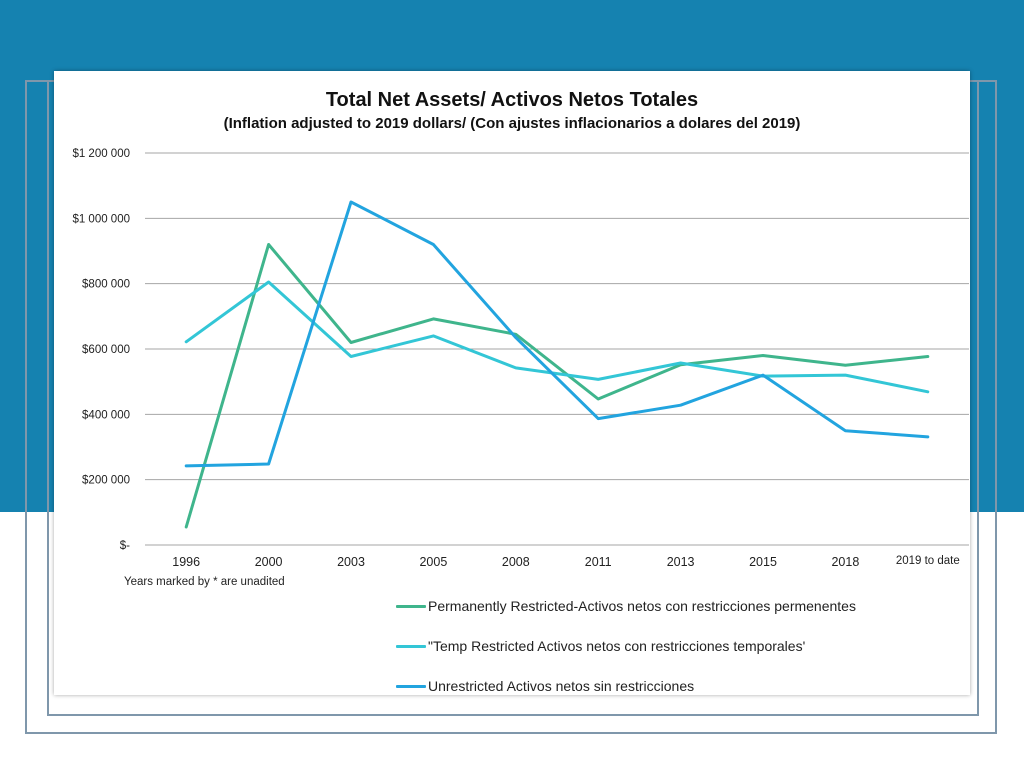 This screenshot has height=768, width=1024. I want to click on y-tick-label: $1 200 000, so click(101, 154).